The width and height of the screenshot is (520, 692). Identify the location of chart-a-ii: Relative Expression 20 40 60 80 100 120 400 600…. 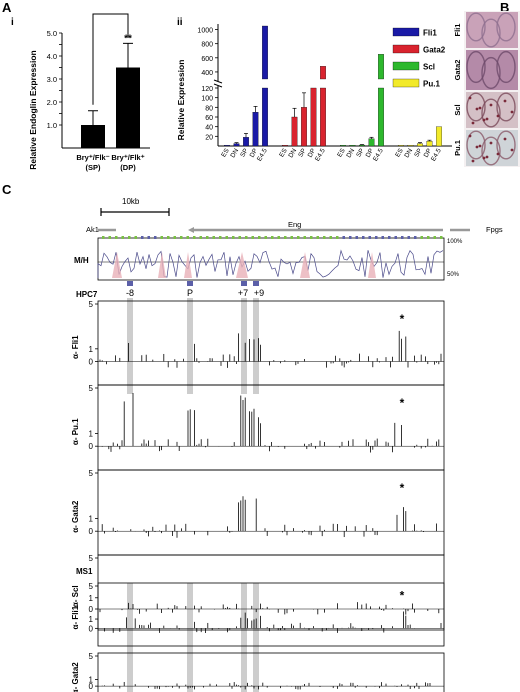
(314, 93).